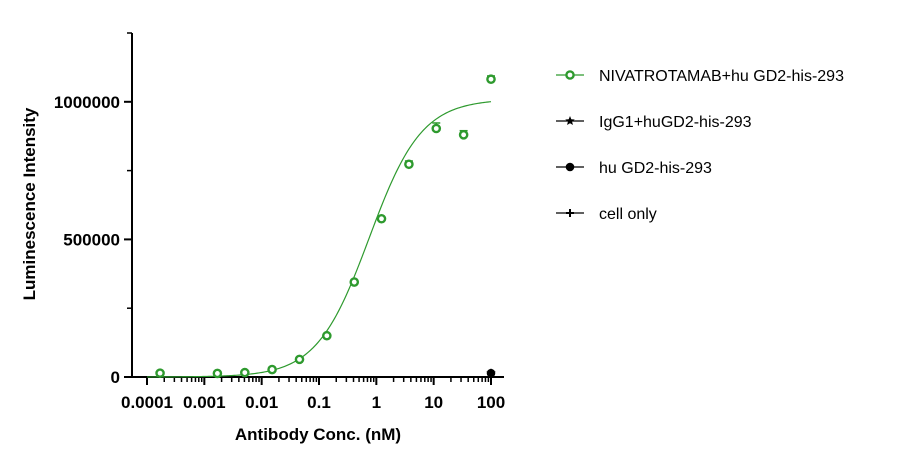 The width and height of the screenshot is (898, 460). I want to click on series-3-points, so click(491, 373).